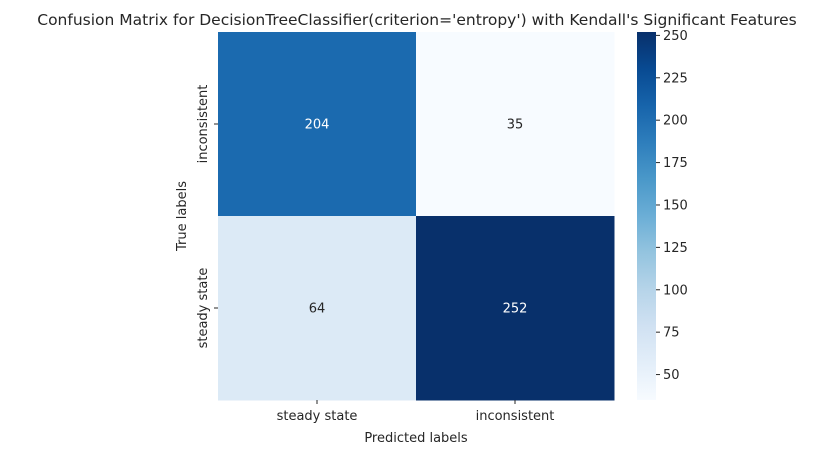 The width and height of the screenshot is (834, 455). Describe the element at coordinates (207, 217) in the screenshot. I see `y-axis: inconsistent steady state` at that location.